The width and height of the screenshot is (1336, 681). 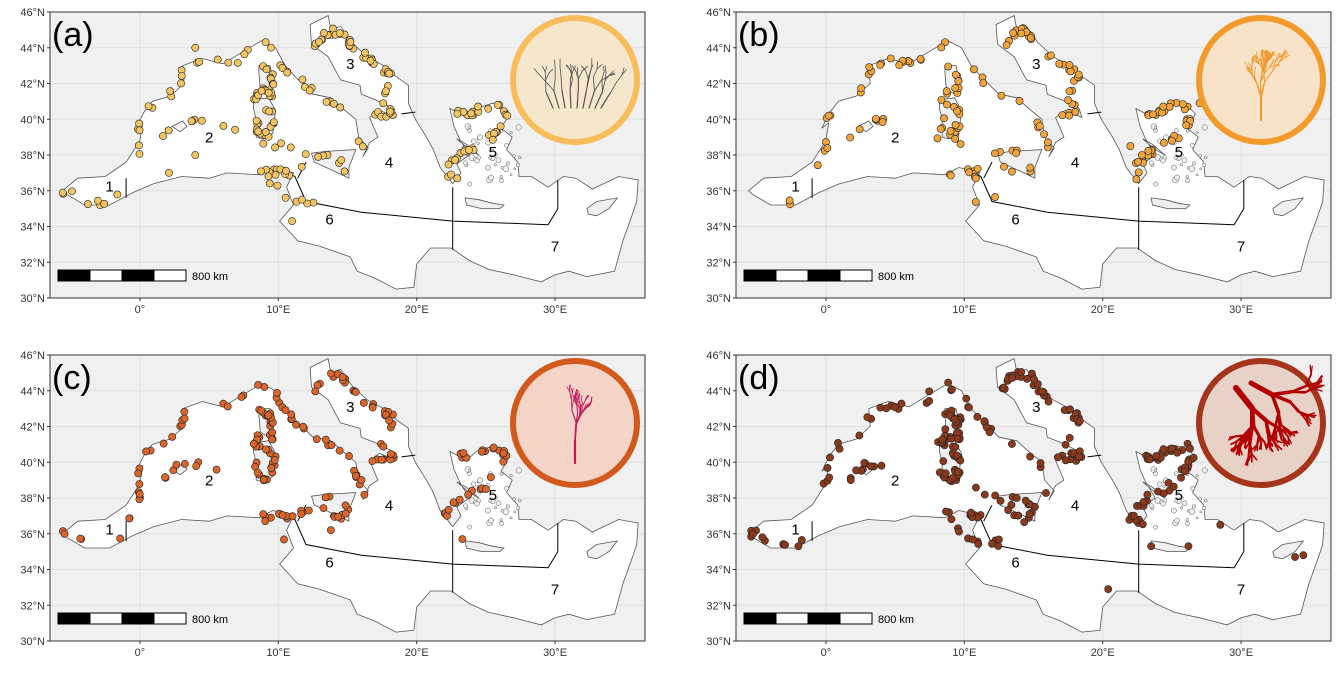 I want to click on region-label: 5, so click(x=1179, y=152).